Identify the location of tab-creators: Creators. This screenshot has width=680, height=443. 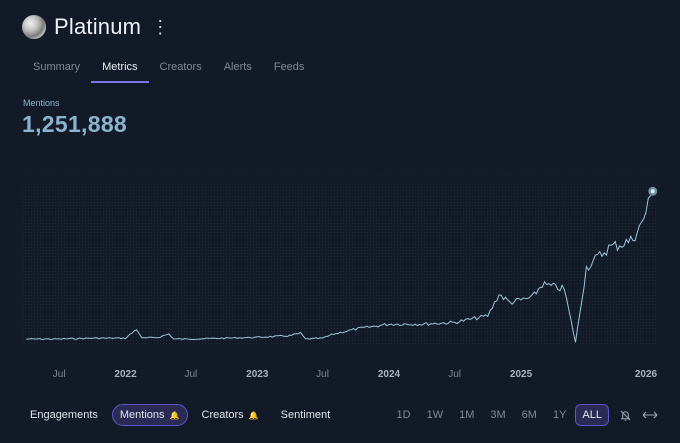
(180, 67).